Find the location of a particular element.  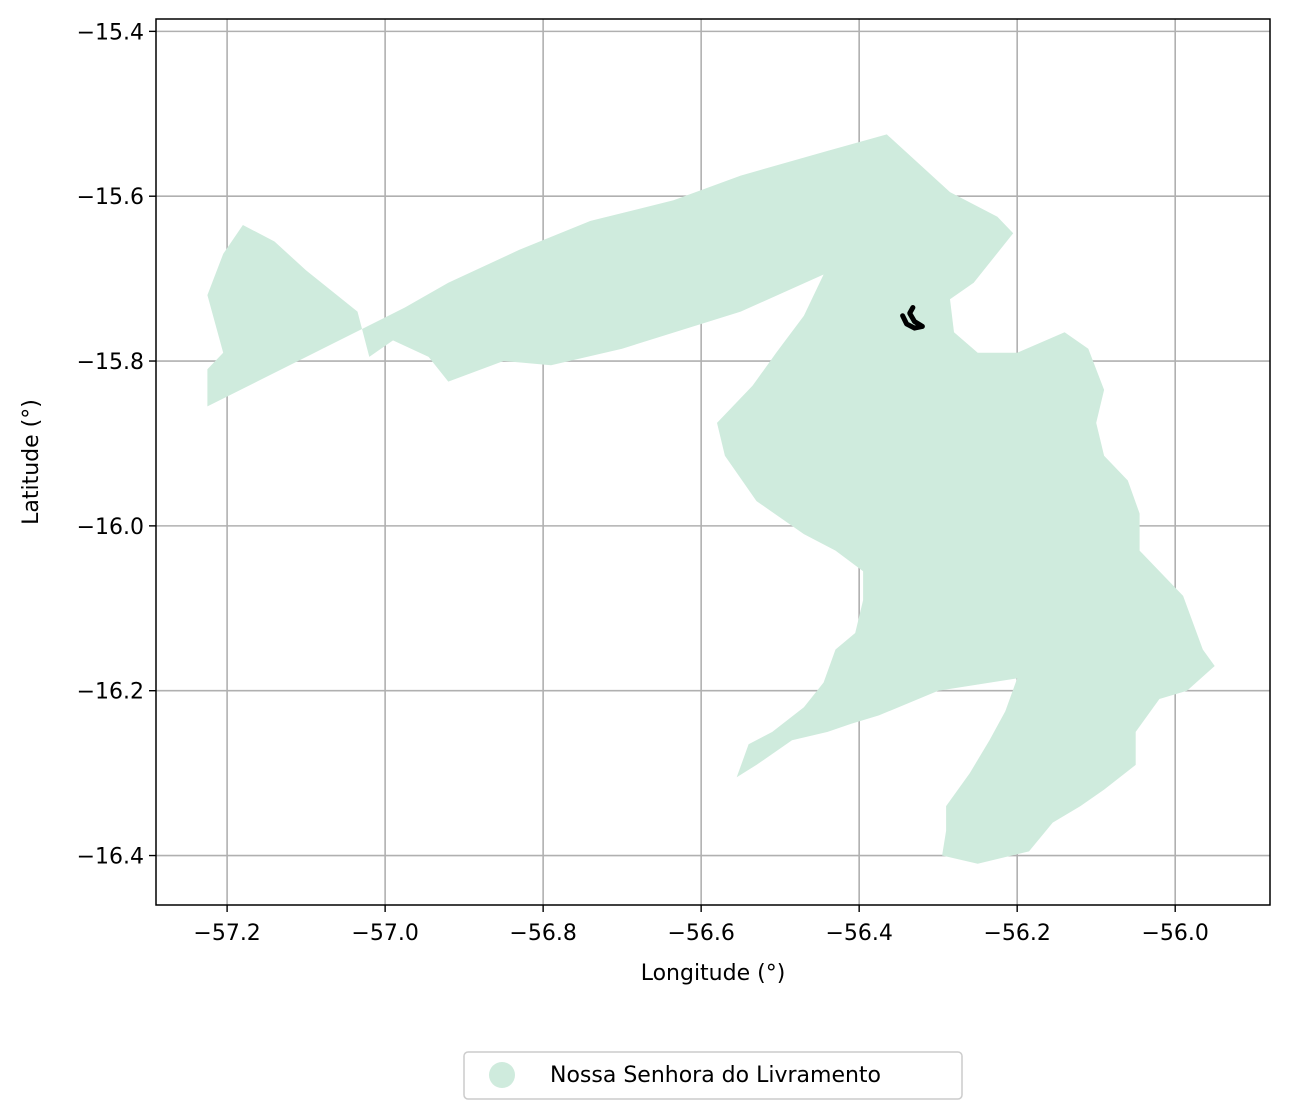

legend-frame is located at coordinates (713, 1075).